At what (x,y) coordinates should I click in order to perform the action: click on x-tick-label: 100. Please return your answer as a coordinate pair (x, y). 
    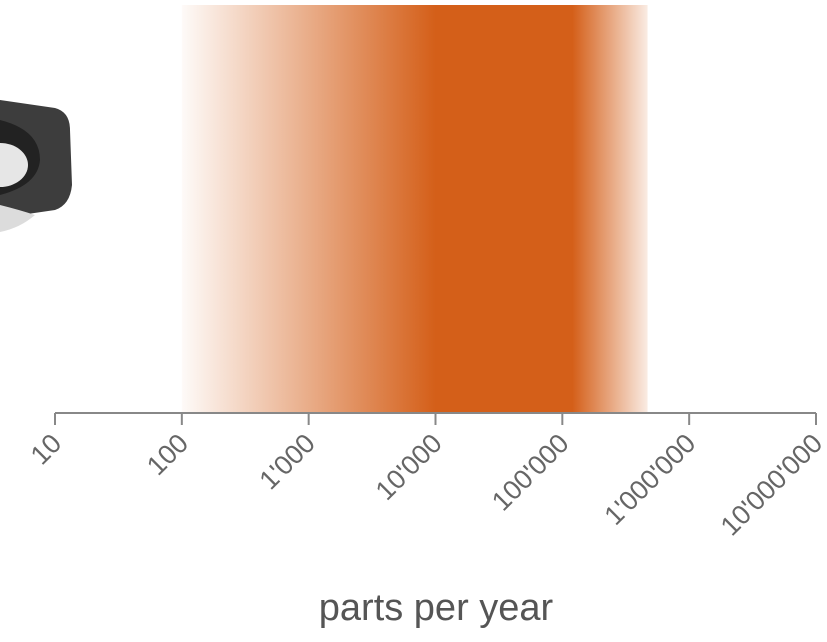
    Looking at the image, I should click on (167, 454).